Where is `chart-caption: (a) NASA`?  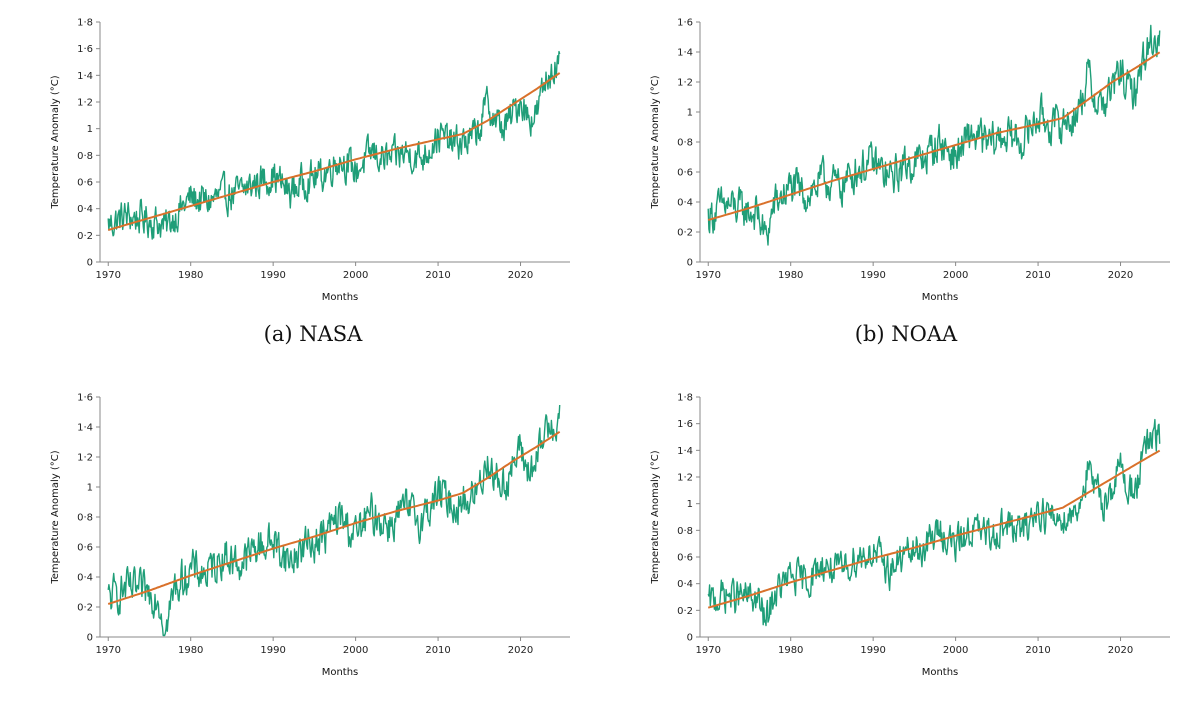 chart-caption: (a) NASA is located at coordinates (313, 334).